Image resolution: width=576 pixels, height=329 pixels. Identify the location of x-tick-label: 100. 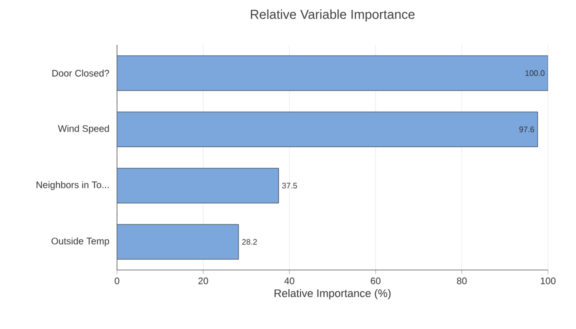
(548, 281).